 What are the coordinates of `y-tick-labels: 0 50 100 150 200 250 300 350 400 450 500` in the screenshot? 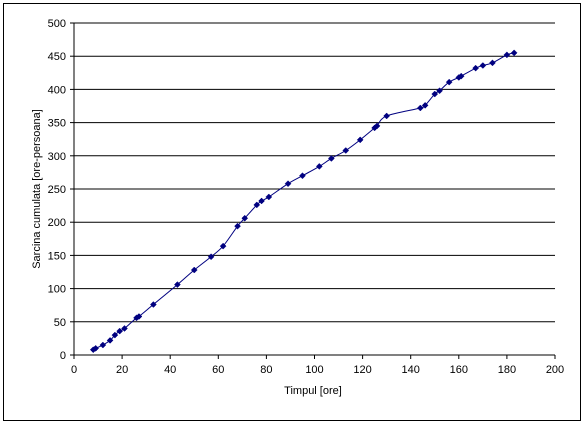 It's located at (57, 190).